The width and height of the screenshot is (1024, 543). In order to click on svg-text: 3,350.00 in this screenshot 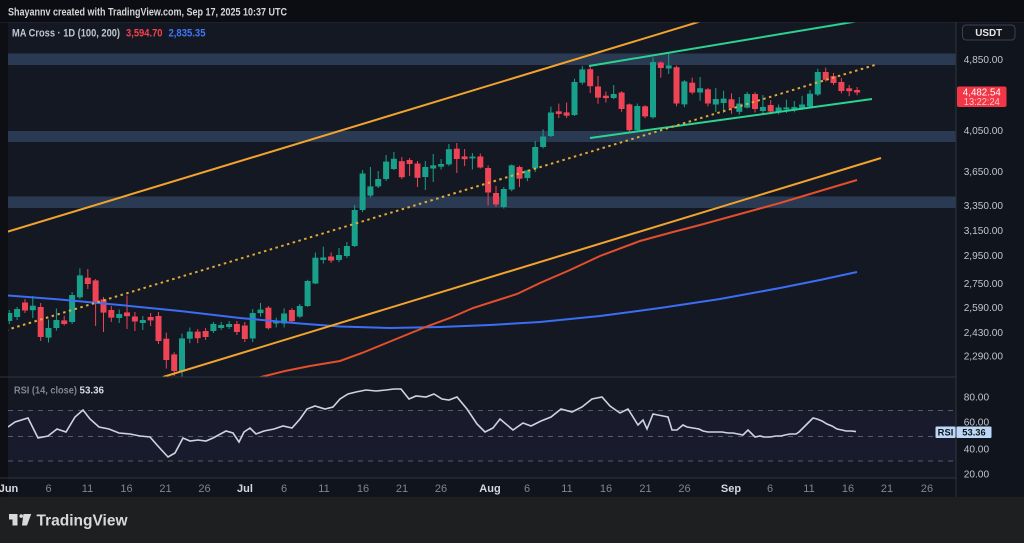, I will do `click(983, 206)`.